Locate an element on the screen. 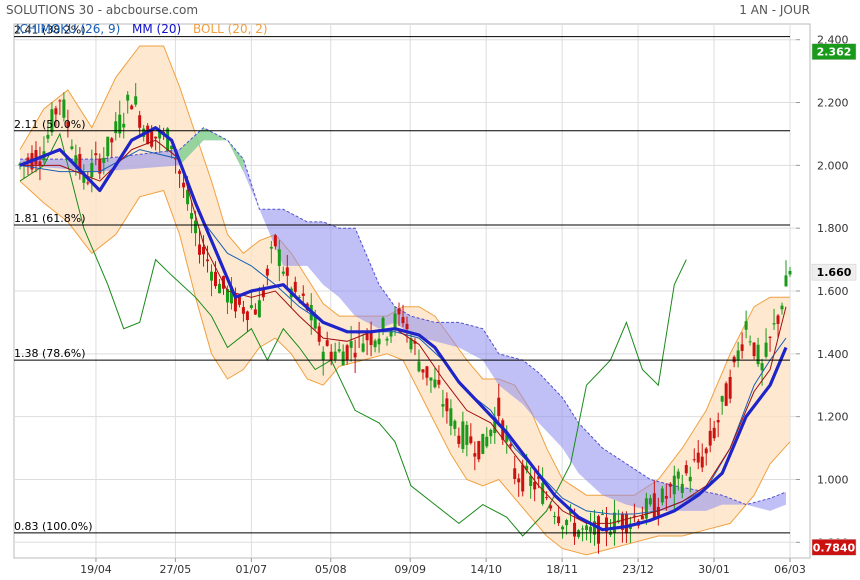  price-badge-label: 0.7840 is located at coordinates (834, 547).